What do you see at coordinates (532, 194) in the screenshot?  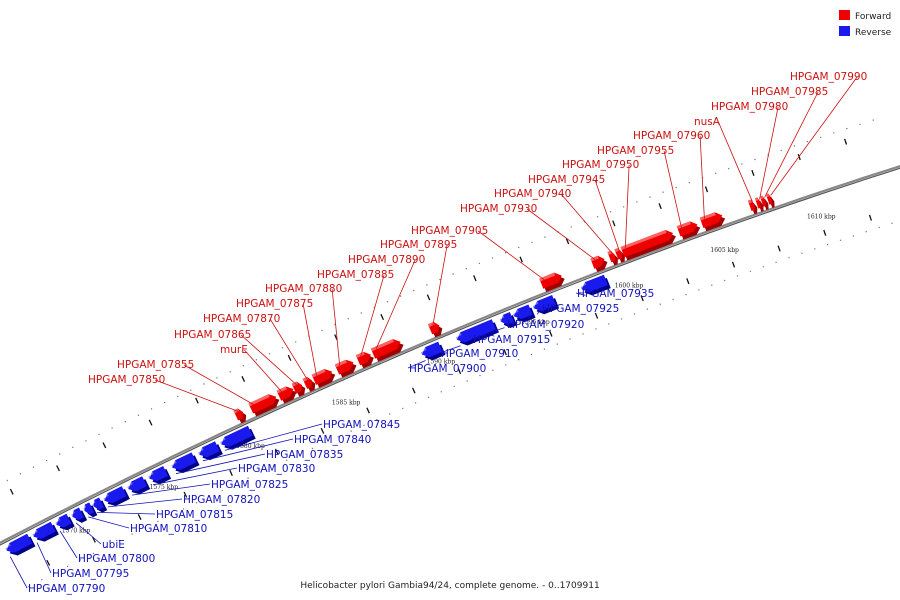 I see `gene-label-forward: HPGAM_07940` at bounding box center [532, 194].